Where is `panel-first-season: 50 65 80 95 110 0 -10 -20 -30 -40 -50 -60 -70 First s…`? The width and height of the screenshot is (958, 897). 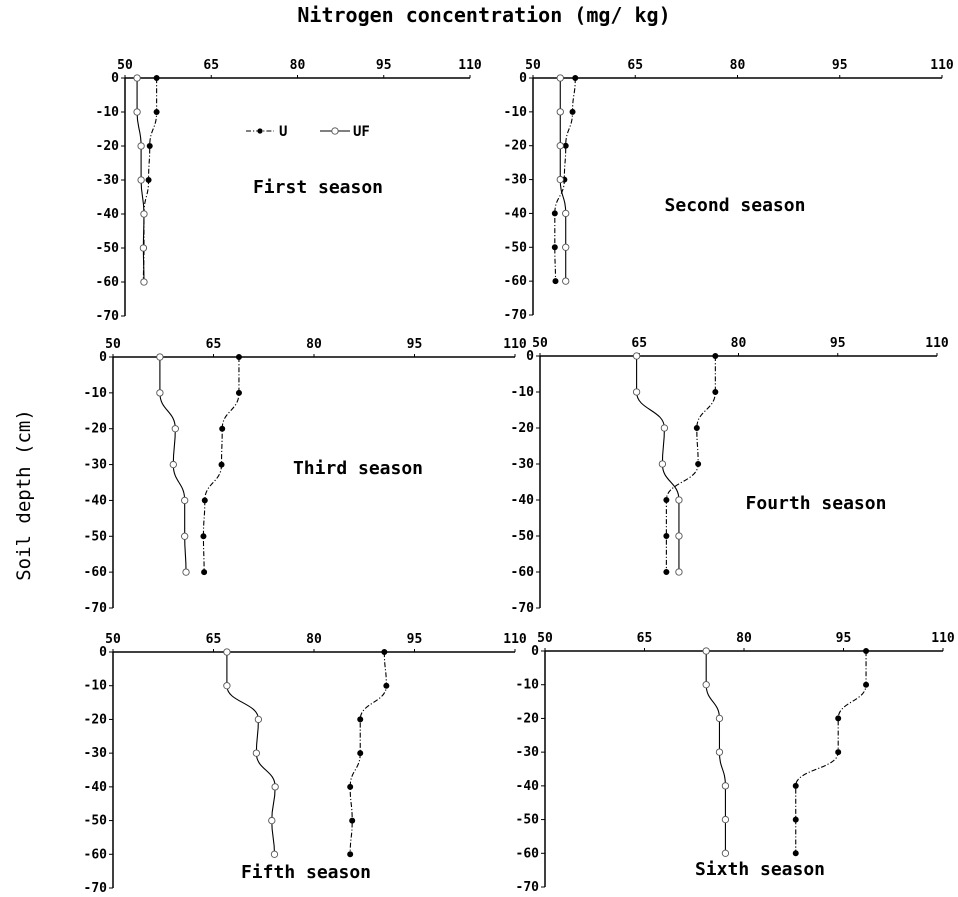 panel-first-season: 50 65 80 95 110 0 -10 -20 -30 -40 -50 -60 -70 First s… is located at coordinates (289, 191).